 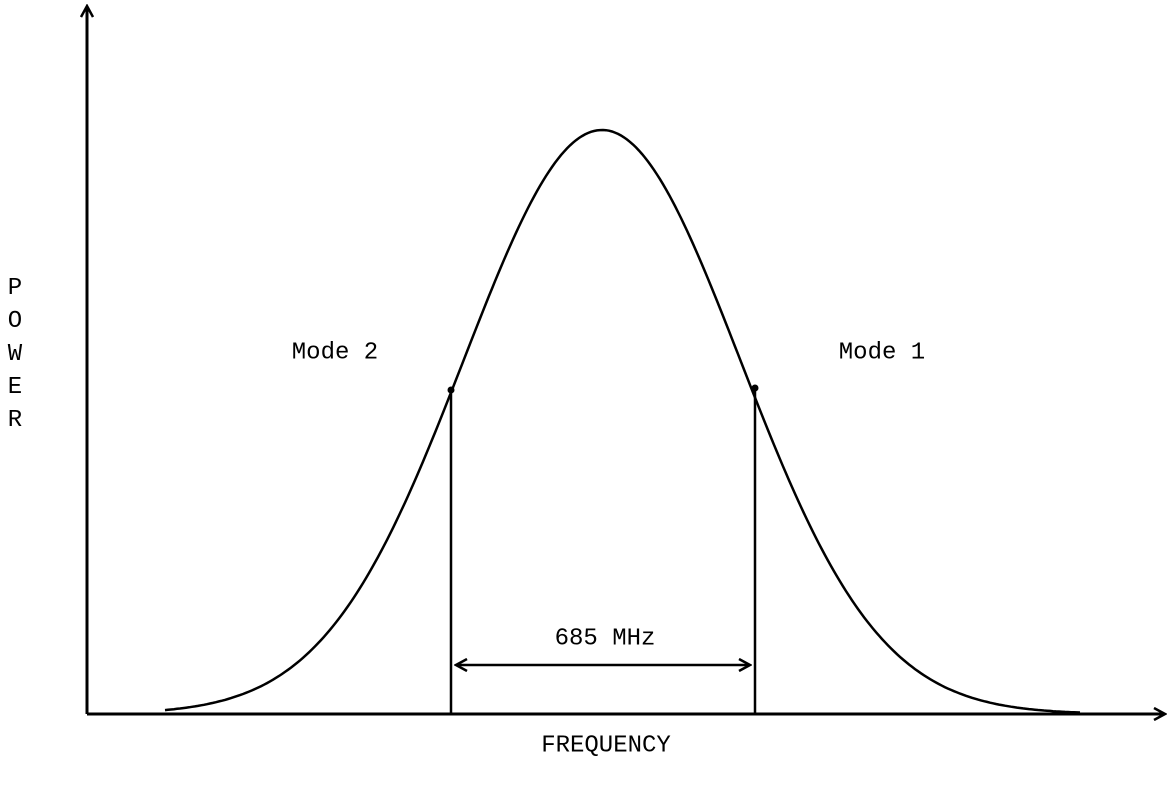 I want to click on mode-label: Mode 2, so click(x=335, y=352).